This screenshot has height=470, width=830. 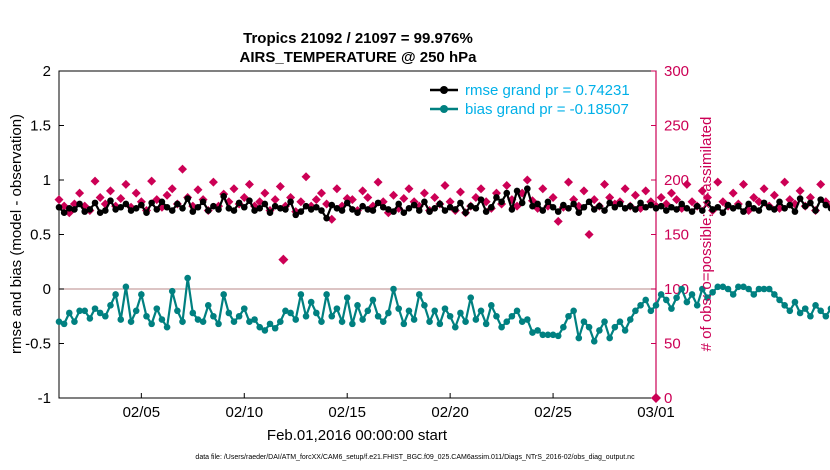 I want to click on x-tick-label: 02/15, so click(x=347, y=412).